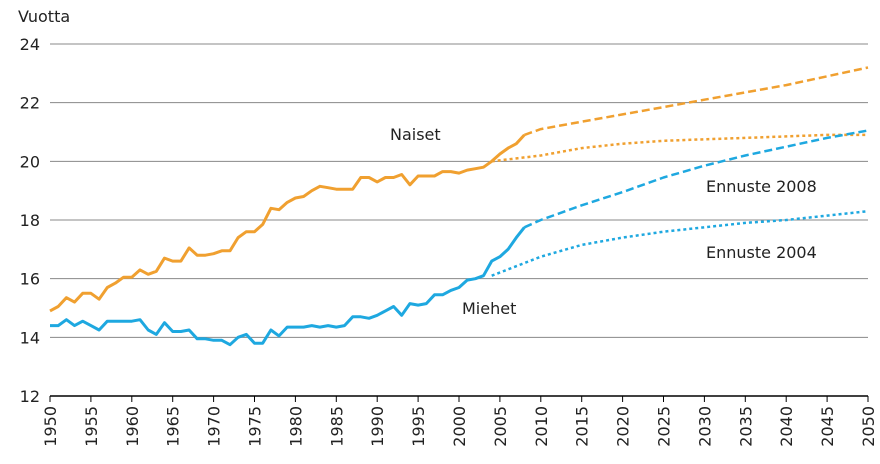 The height and width of the screenshot is (464, 880). Describe the element at coordinates (30, 103) in the screenshot. I see `y-tick-label: 22` at that location.